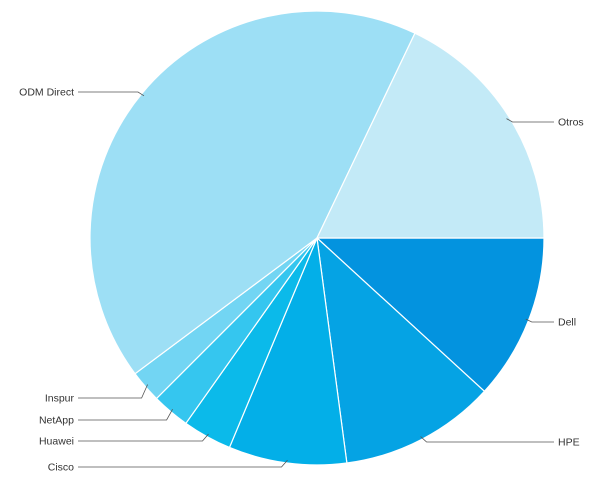  Describe the element at coordinates (539, 320) in the screenshot. I see `leader-line-dell` at that location.